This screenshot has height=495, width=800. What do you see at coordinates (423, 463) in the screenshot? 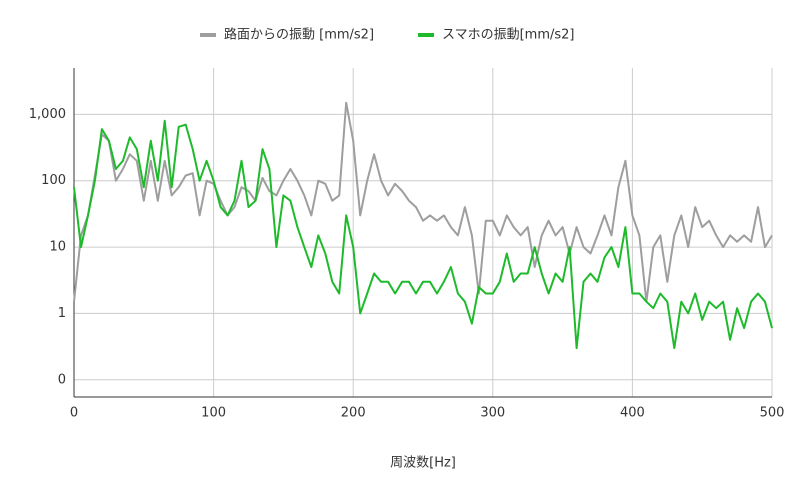
I see `x-axis-title: 周波数[Hz]` at bounding box center [423, 463].